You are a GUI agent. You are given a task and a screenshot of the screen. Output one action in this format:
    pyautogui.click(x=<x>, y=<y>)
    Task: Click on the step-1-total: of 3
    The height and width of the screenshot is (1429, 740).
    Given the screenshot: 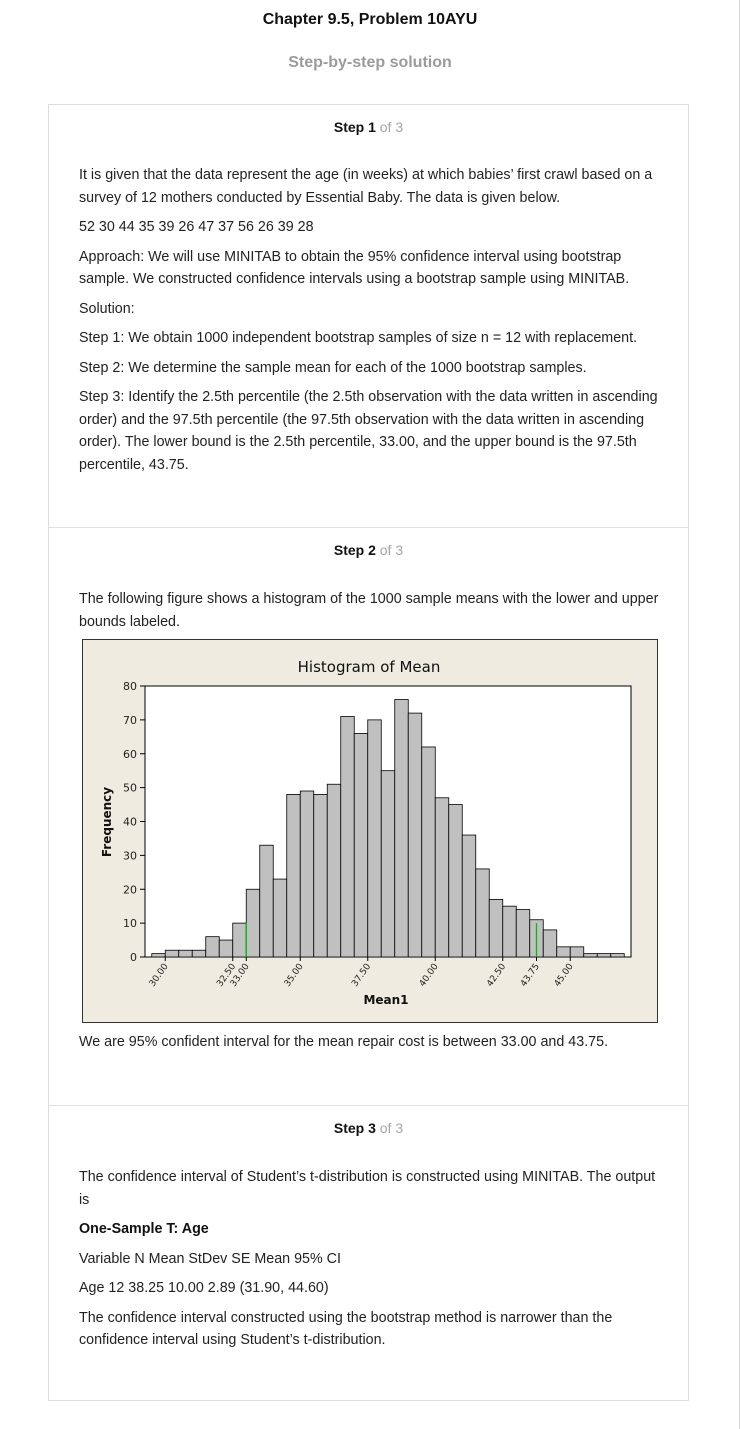 What is the action you would take?
    pyautogui.click(x=391, y=127)
    